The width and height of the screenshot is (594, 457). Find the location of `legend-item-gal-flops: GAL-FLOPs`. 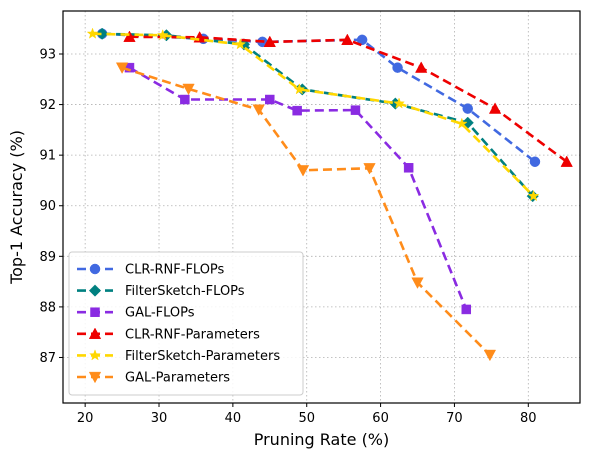

legend-item-gal-flops: GAL-FLOPs is located at coordinates (136, 313).